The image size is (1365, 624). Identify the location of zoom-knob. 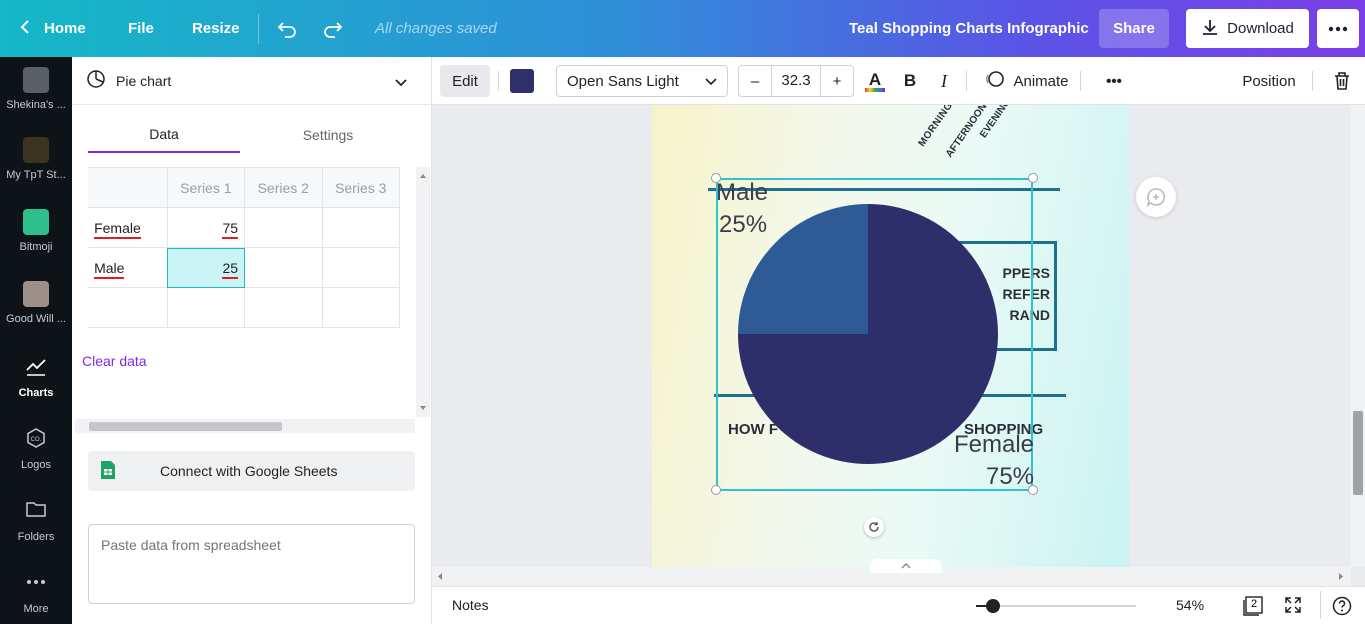
(993, 606).